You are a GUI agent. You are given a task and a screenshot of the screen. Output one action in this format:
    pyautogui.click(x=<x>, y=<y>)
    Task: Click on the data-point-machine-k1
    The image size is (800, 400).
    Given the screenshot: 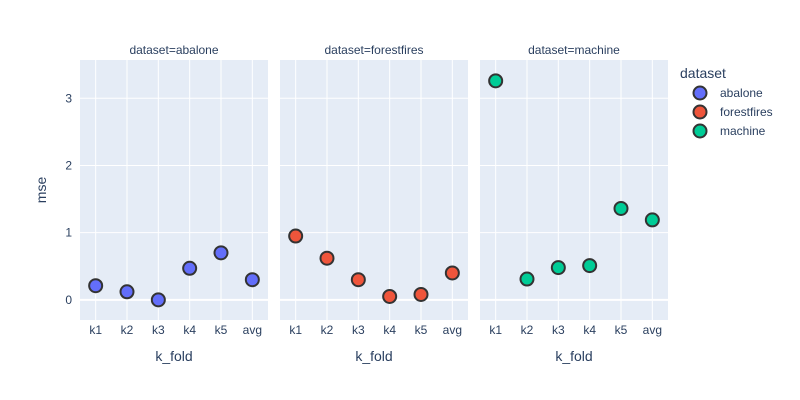 What is the action you would take?
    pyautogui.click(x=496, y=81)
    